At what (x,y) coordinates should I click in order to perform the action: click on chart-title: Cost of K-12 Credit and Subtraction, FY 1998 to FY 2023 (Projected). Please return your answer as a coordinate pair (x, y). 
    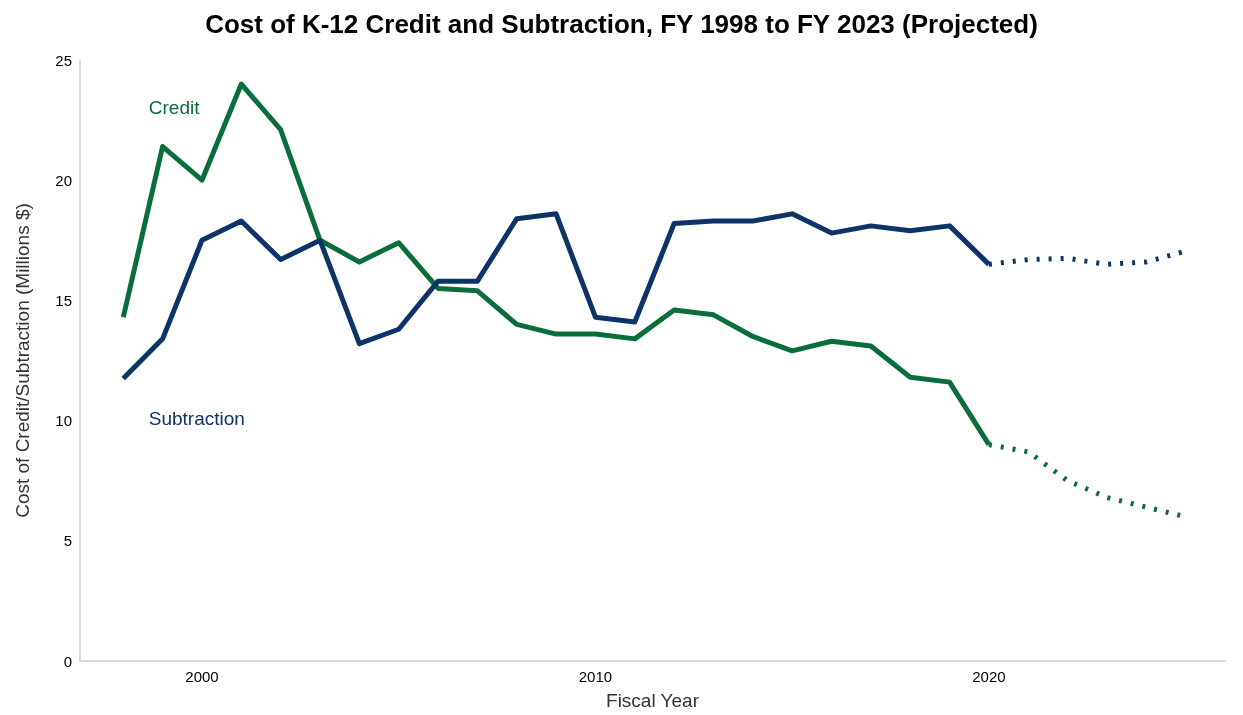
    Looking at the image, I should click on (621, 24).